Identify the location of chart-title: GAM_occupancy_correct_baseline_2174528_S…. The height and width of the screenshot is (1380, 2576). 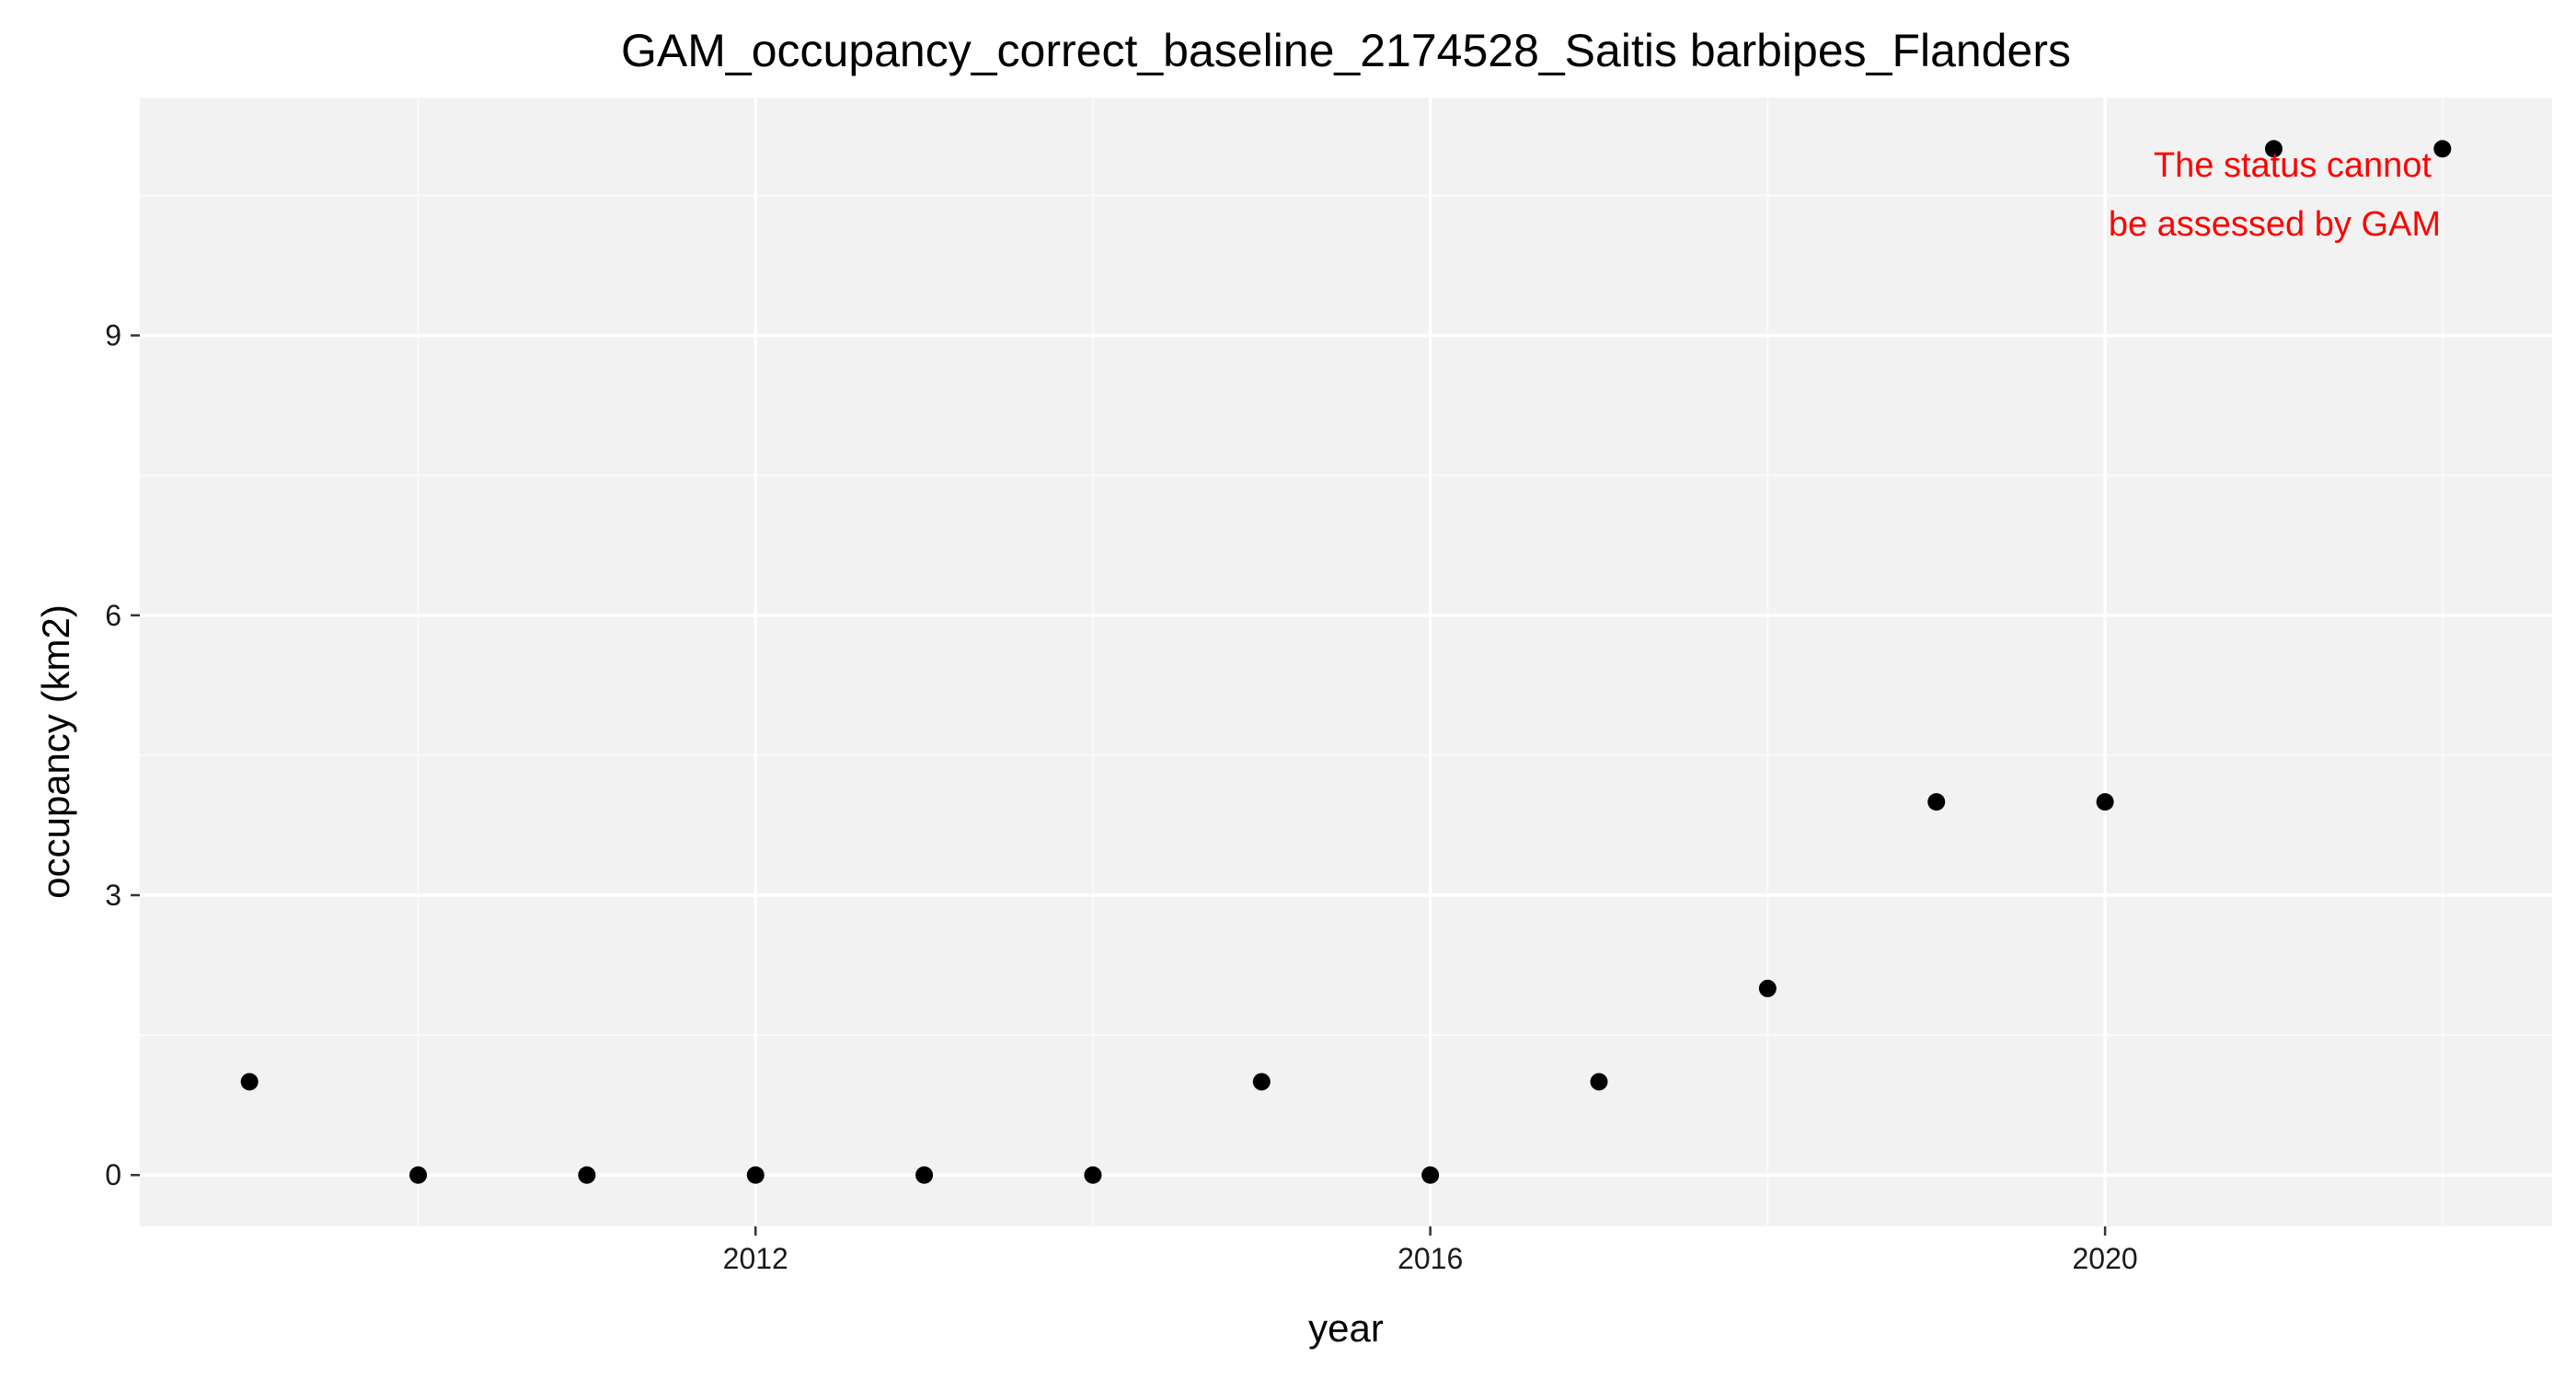
(1346, 50).